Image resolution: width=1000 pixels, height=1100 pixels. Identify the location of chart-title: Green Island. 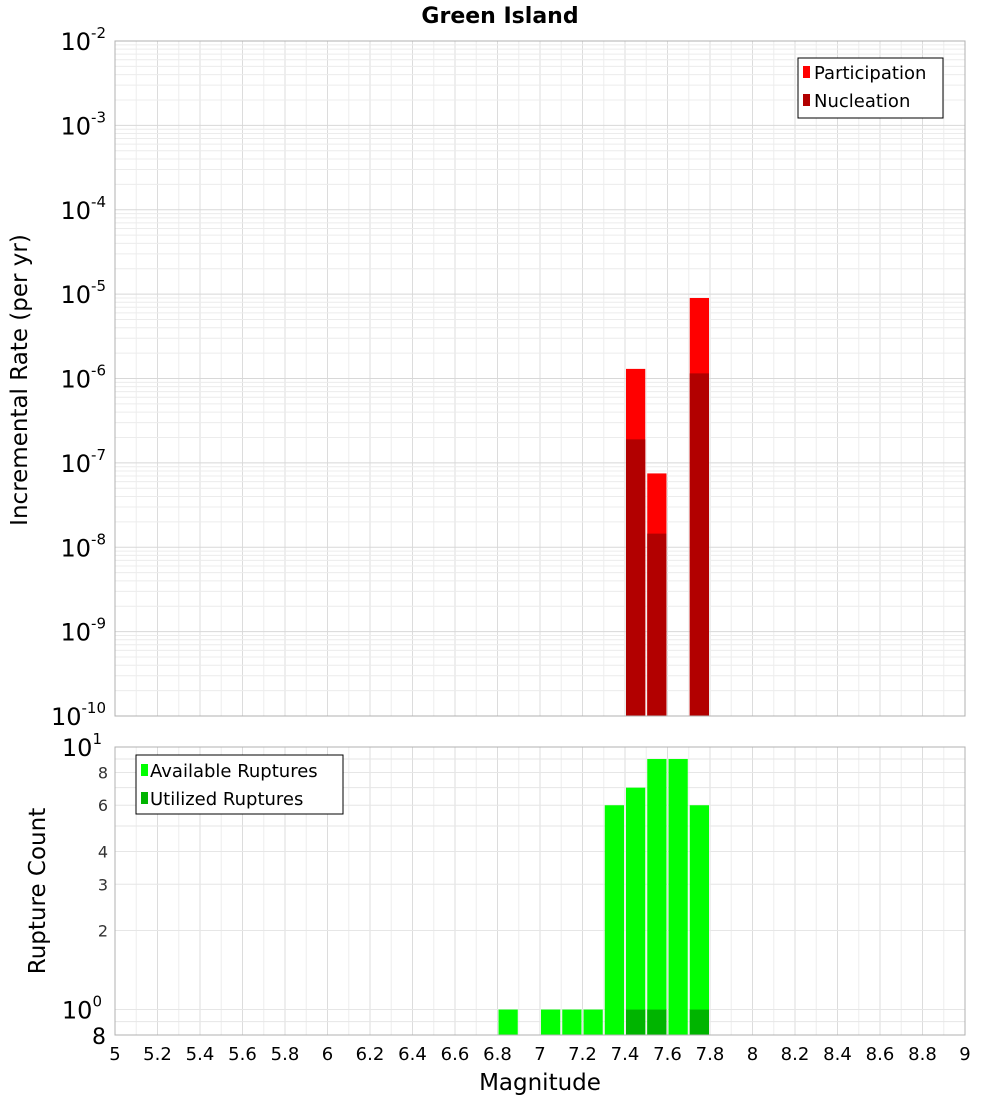
(499, 16).